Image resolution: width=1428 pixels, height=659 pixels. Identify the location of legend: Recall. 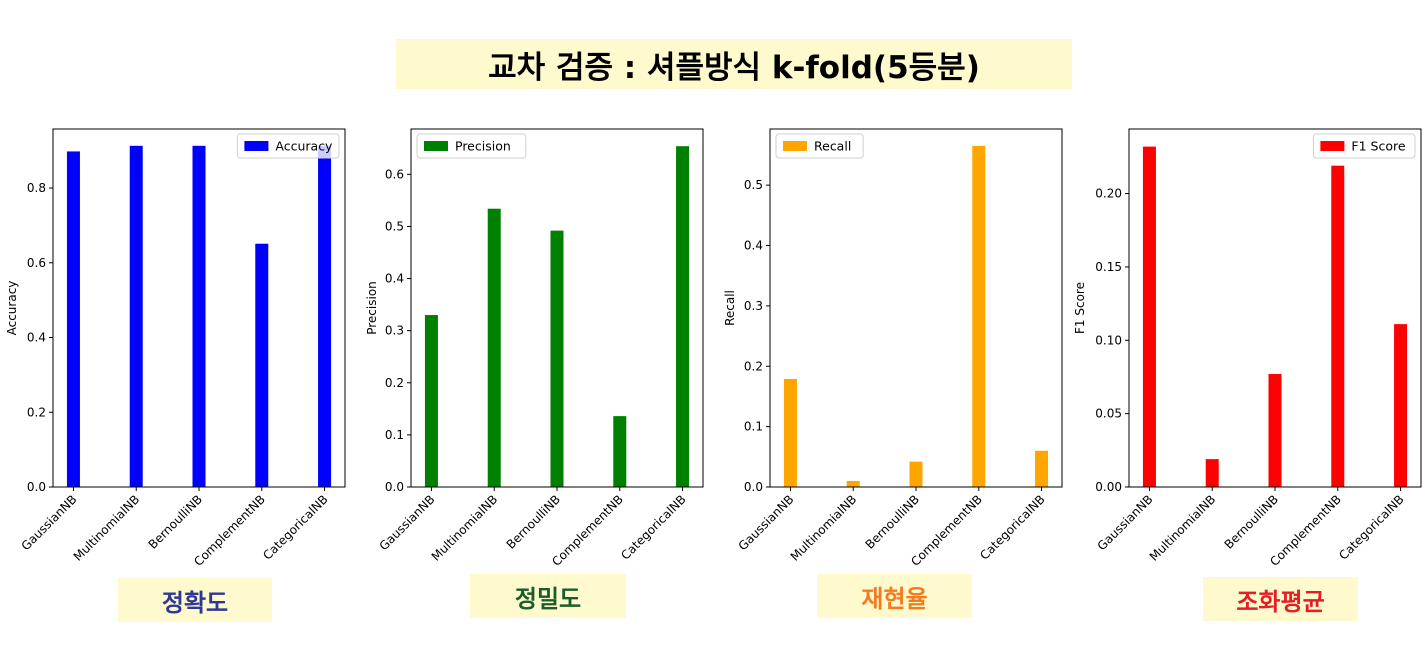
(819, 146).